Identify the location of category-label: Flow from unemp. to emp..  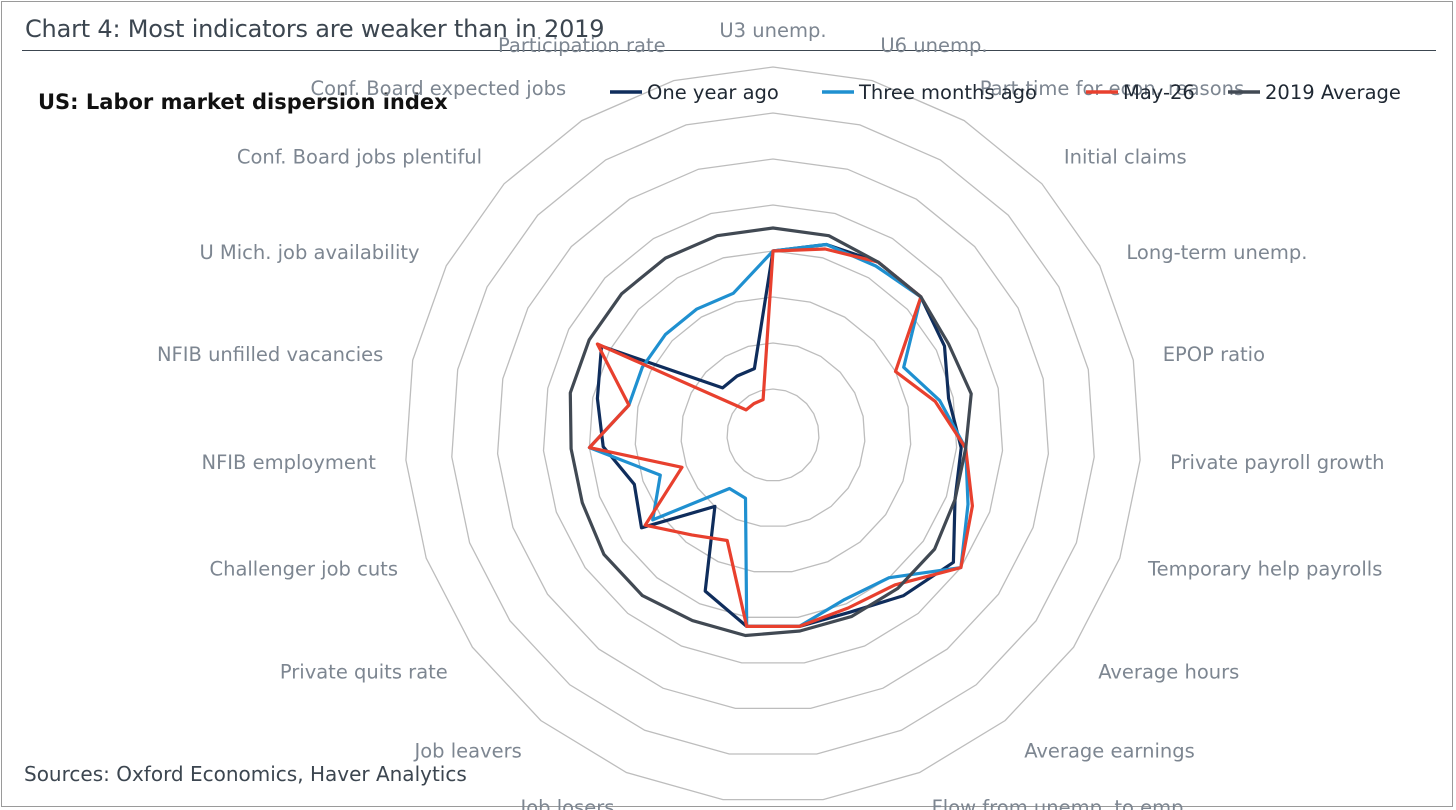
(1061, 803).